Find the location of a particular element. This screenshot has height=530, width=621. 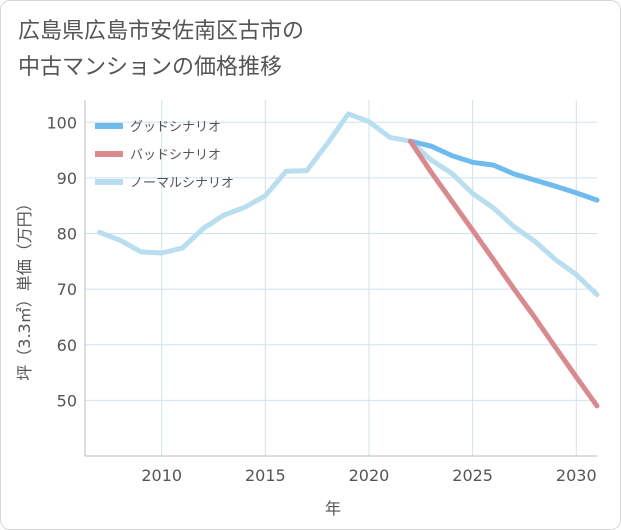

legend-label-2: ノーマルシナリオ is located at coordinates (182, 183).